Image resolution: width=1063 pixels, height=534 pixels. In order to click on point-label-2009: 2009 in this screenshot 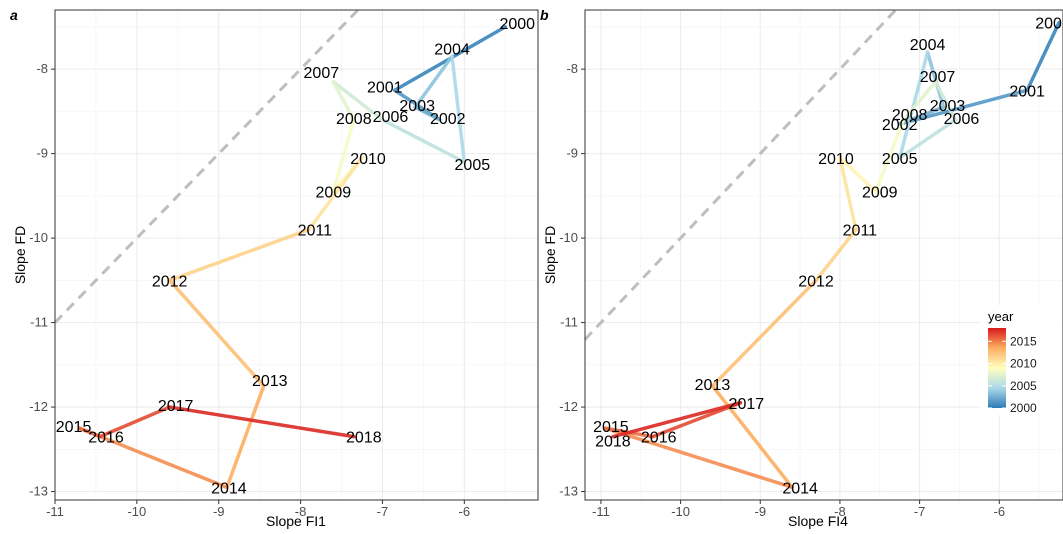, I will do `click(334, 193)`.